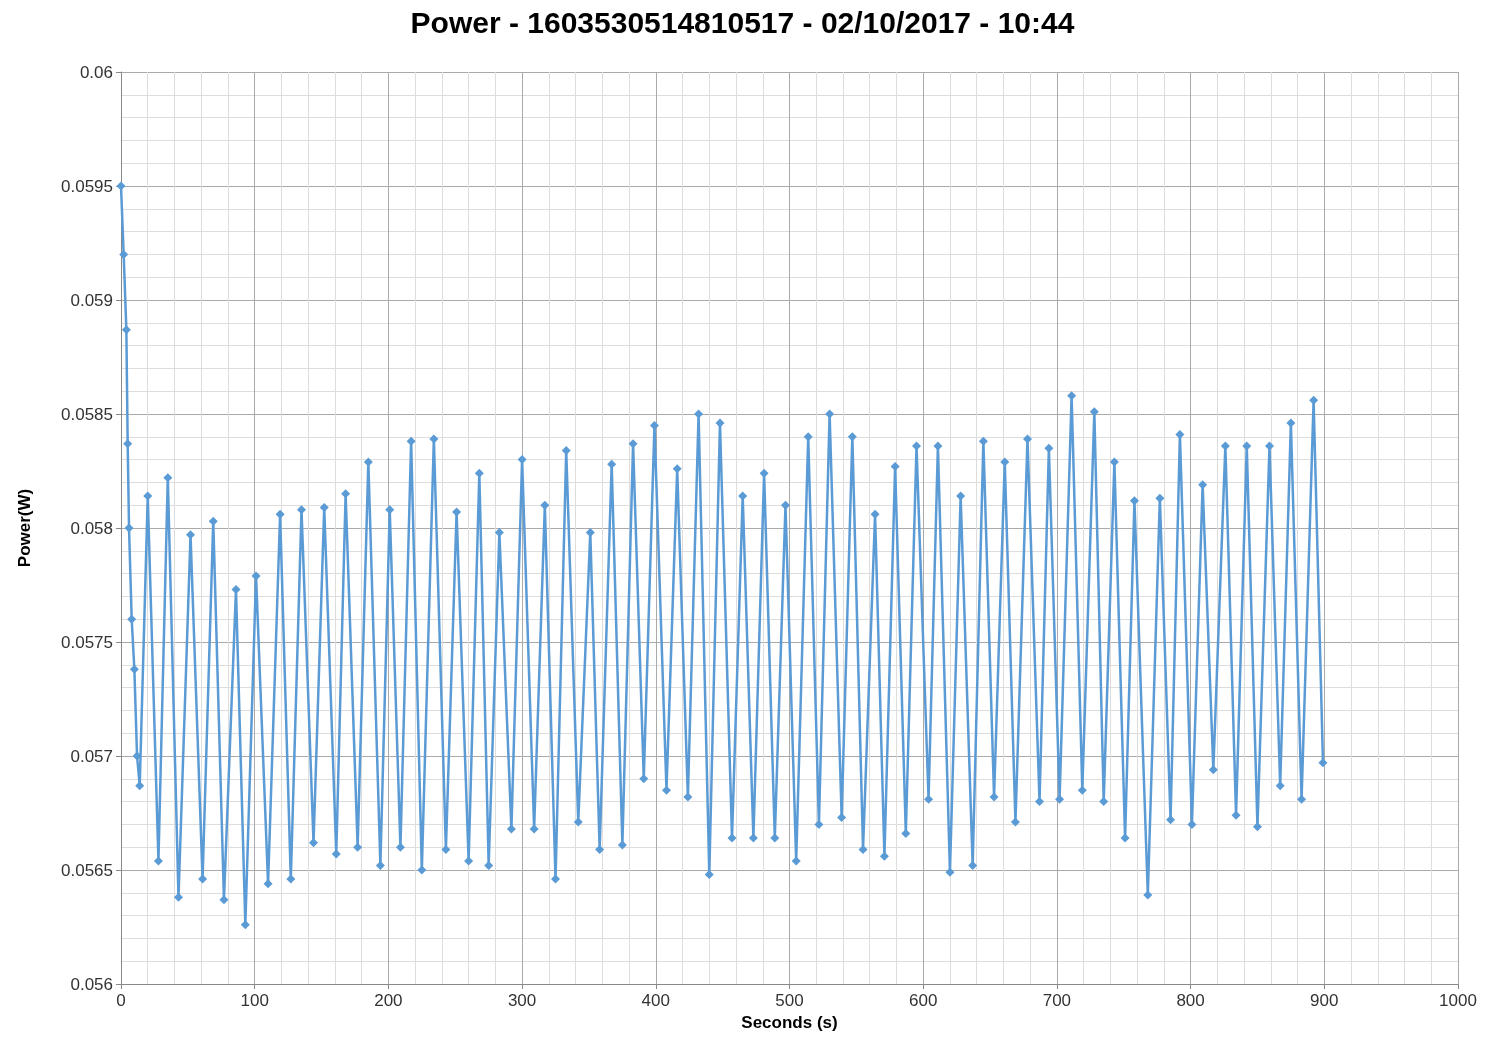 The height and width of the screenshot is (1064, 1485). Describe the element at coordinates (1324, 1000) in the screenshot. I see `x-tick-label: 900` at that location.